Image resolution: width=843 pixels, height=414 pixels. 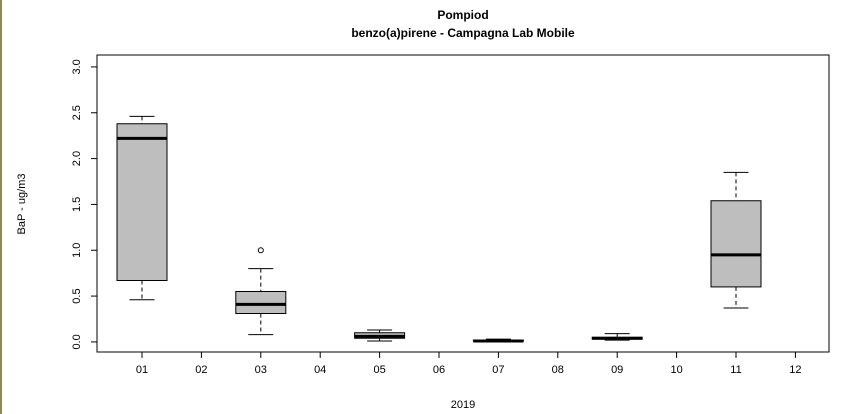 I want to click on y-tick-label: 1.5, so click(x=77, y=204).